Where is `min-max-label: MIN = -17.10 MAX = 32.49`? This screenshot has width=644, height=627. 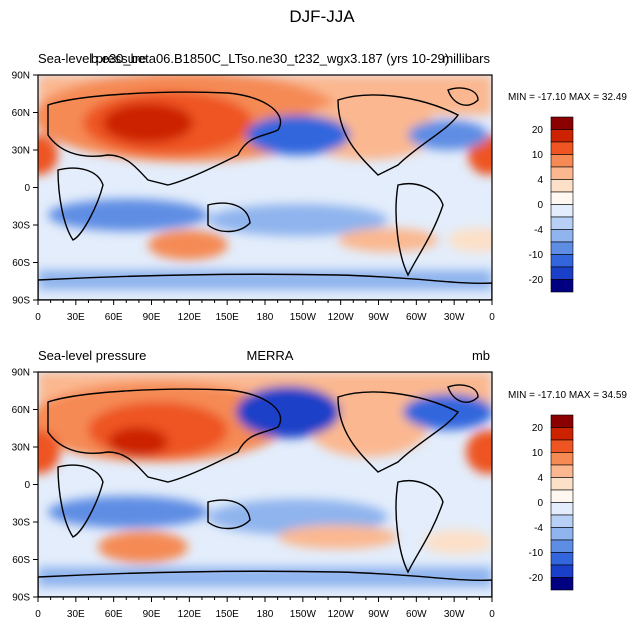 min-max-label: MIN = -17.10 MAX = 32.49 is located at coordinates (567, 97).